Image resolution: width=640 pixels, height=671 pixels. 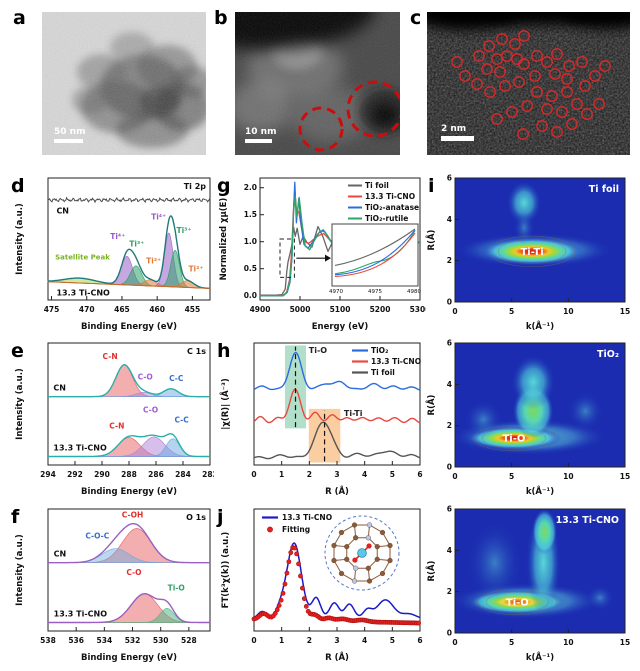 What do you see at coordinates (353, 413) in the screenshot?
I see `shell-label: Ti-Ti` at bounding box center [353, 413].